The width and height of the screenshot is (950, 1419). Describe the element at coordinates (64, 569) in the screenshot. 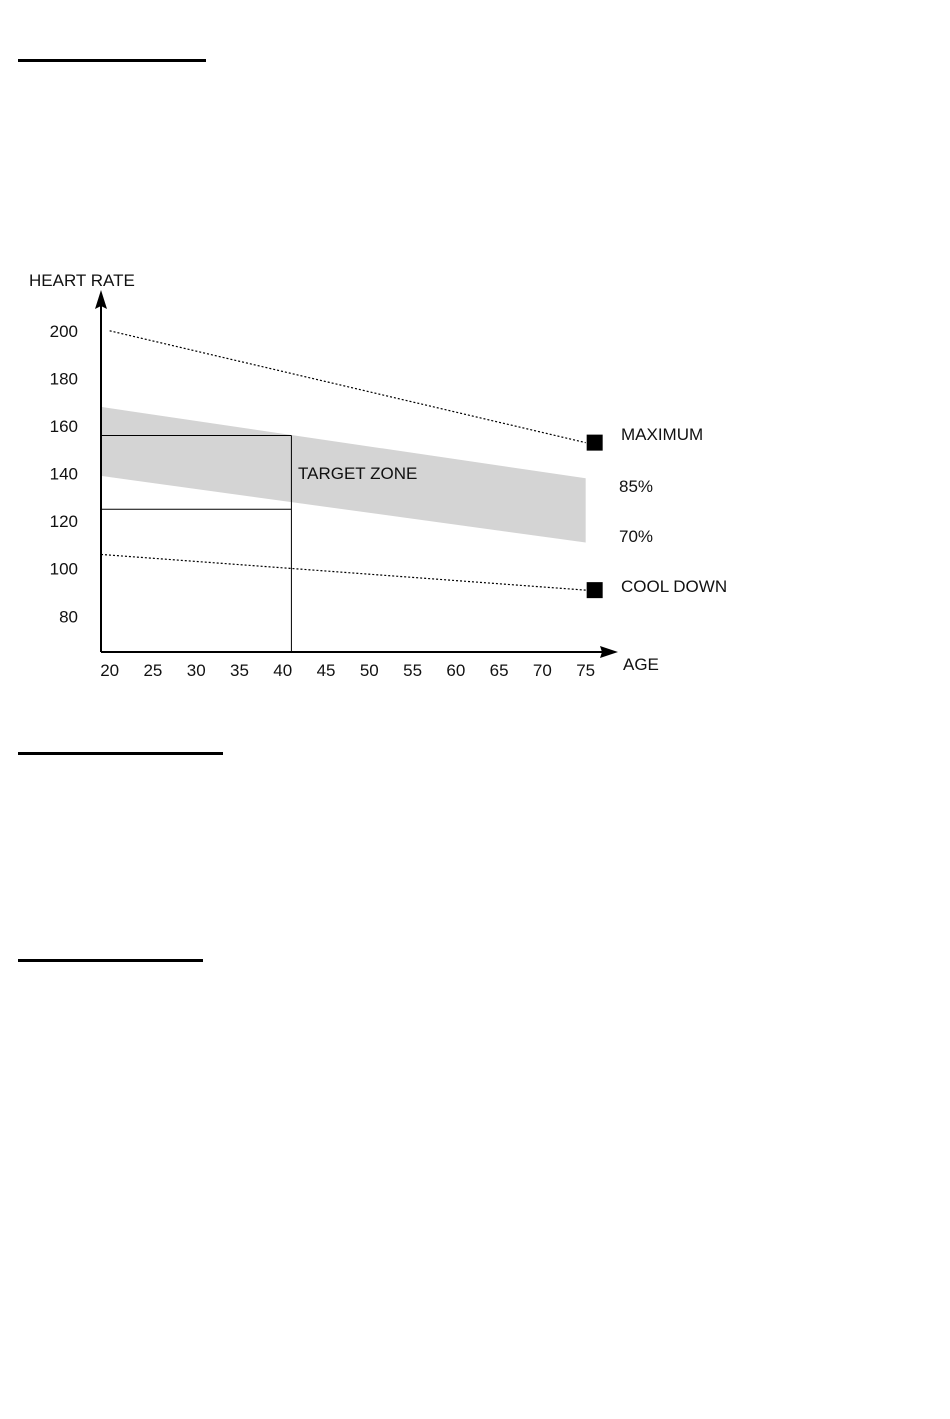

I see `y-tick-label: 100` at that location.